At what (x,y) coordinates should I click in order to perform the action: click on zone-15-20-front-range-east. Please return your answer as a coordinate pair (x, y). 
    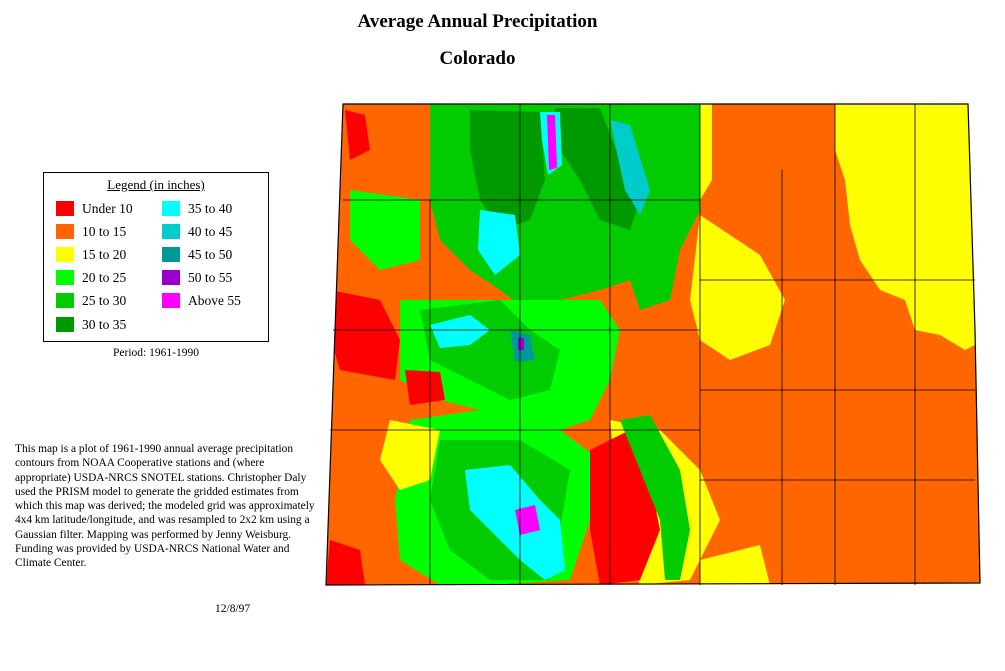
    Looking at the image, I should click on (737, 287).